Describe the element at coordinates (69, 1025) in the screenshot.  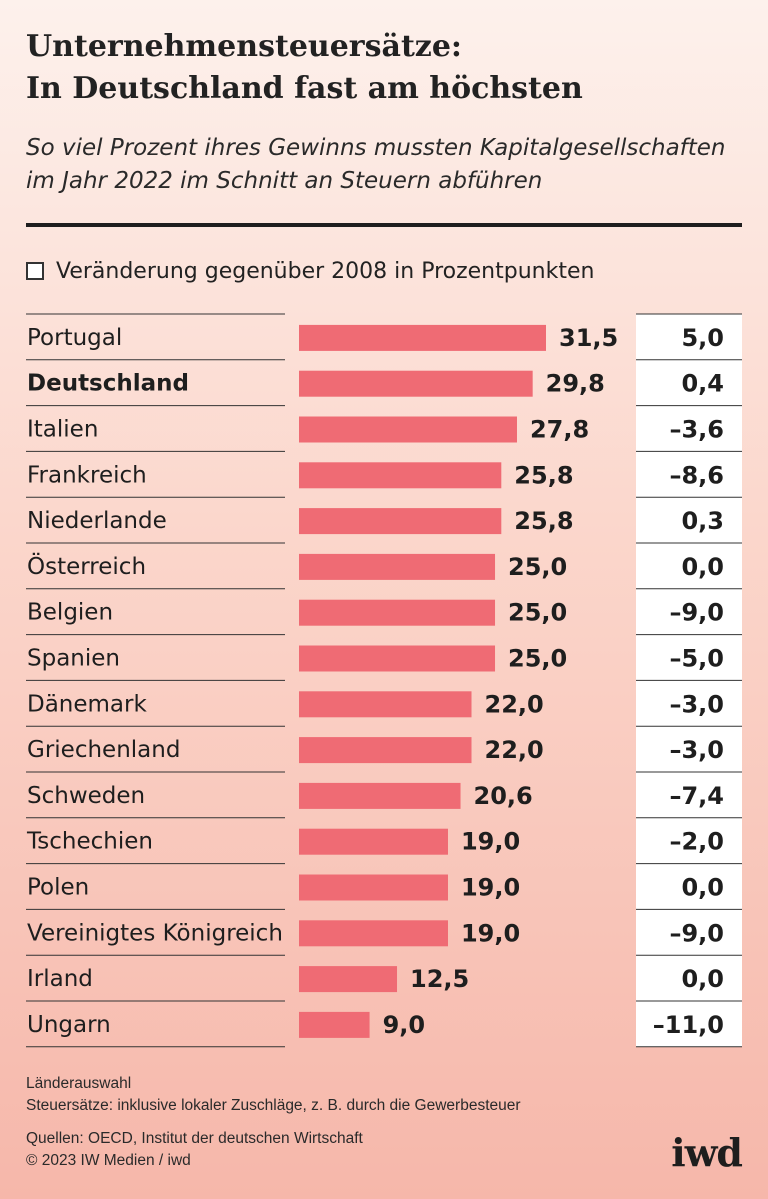
I see `category-label: Ungarn` at that location.